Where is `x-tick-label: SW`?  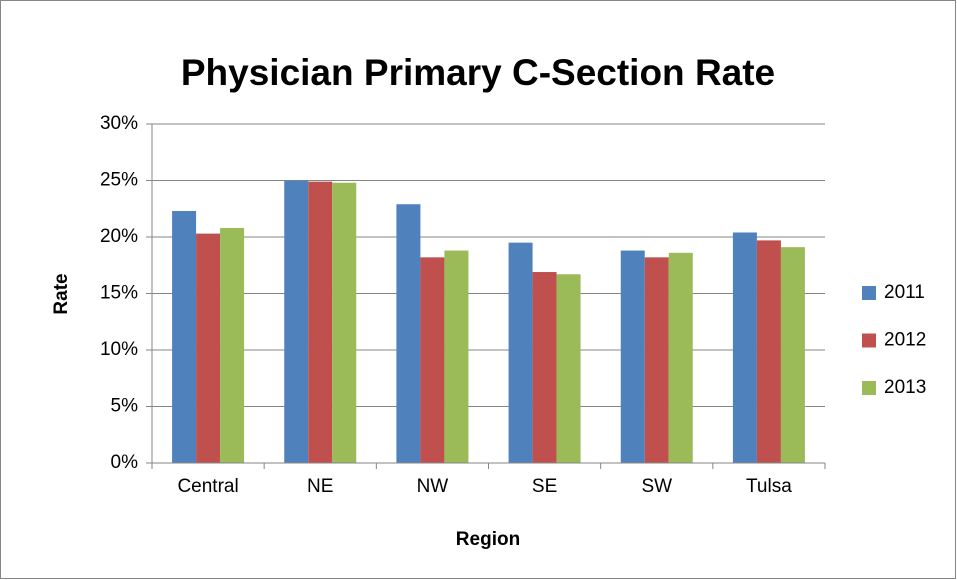
x-tick-label: SW is located at coordinates (656, 486).